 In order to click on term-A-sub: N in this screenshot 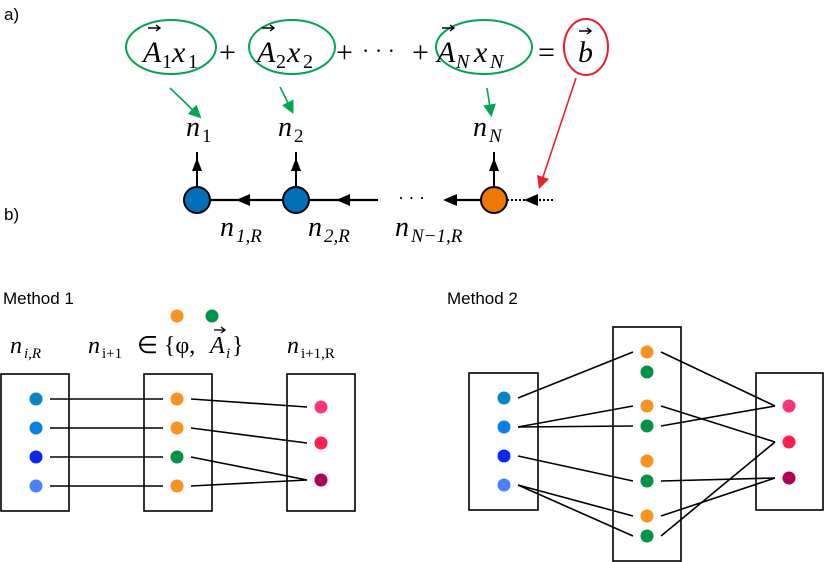, I will do `click(463, 62)`.